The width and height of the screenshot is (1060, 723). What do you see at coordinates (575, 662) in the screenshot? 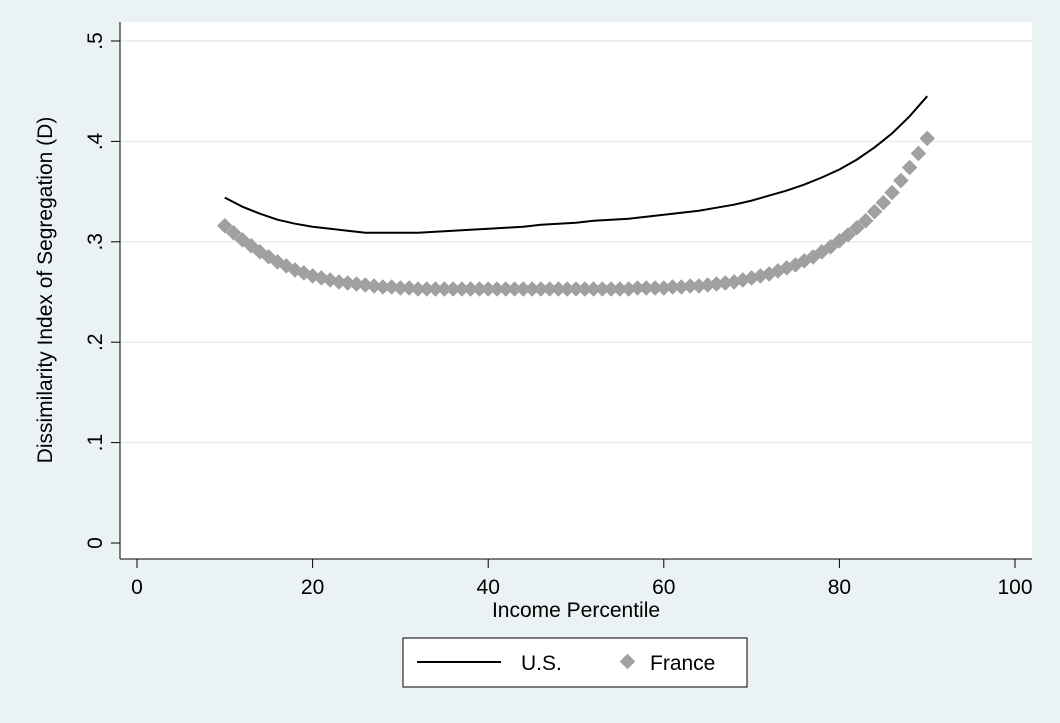
I see `legend: U.S. France` at bounding box center [575, 662].